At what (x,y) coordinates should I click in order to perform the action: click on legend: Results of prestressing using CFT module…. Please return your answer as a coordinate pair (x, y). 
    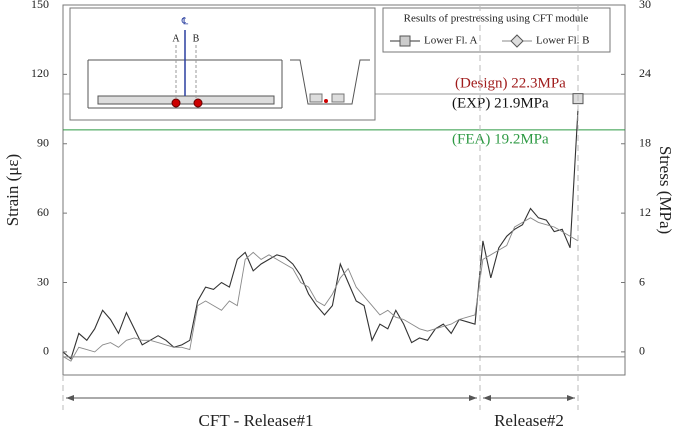
    Looking at the image, I should click on (496, 30).